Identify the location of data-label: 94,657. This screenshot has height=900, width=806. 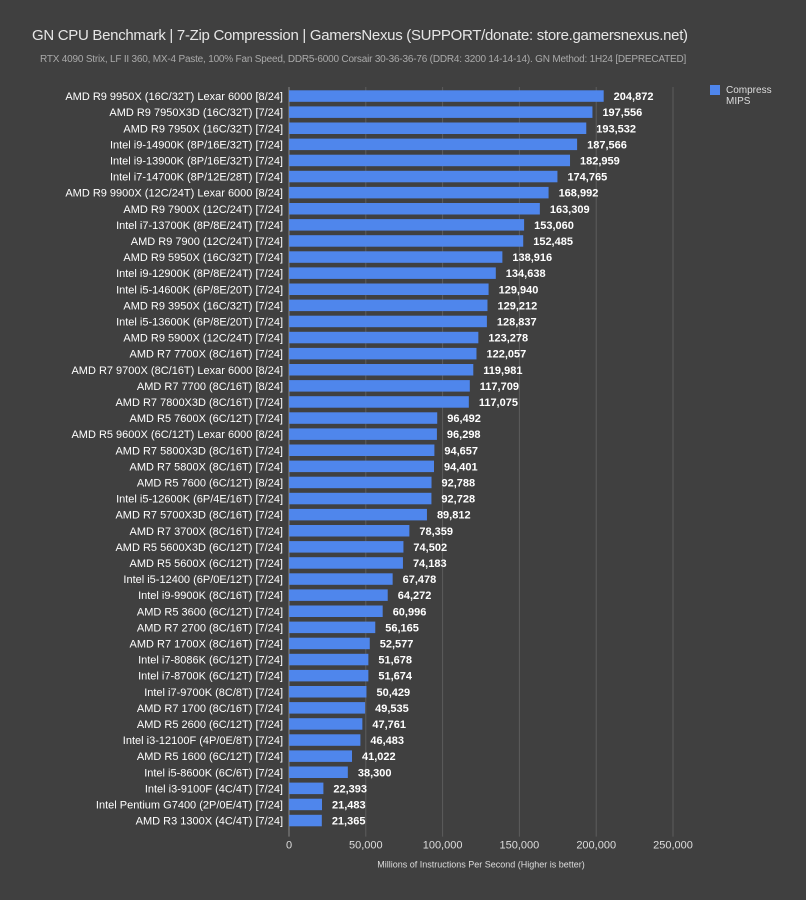
(461, 451).